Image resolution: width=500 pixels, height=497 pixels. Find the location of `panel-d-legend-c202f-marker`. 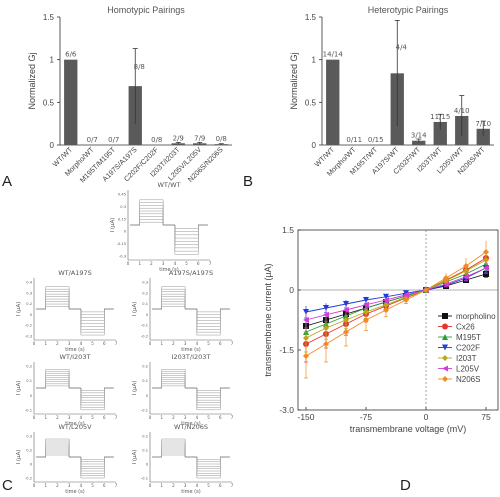

panel-d-legend-c202f-marker is located at coordinates (445, 347).